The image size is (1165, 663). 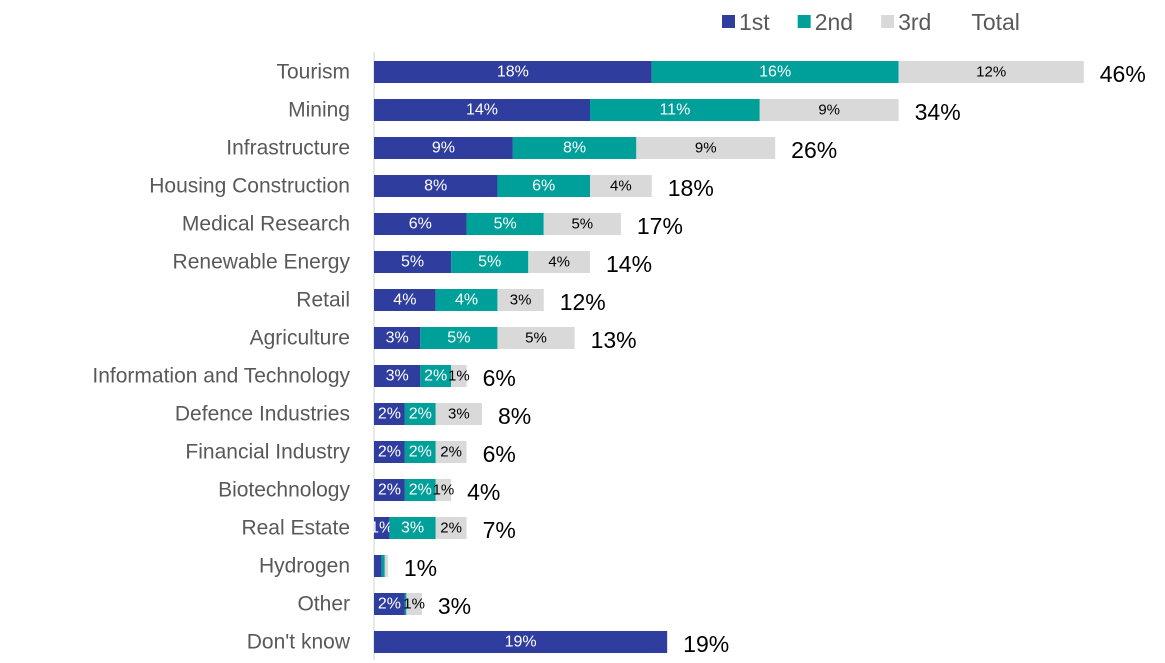 I want to click on bar-label: 6%, so click(x=543, y=186).